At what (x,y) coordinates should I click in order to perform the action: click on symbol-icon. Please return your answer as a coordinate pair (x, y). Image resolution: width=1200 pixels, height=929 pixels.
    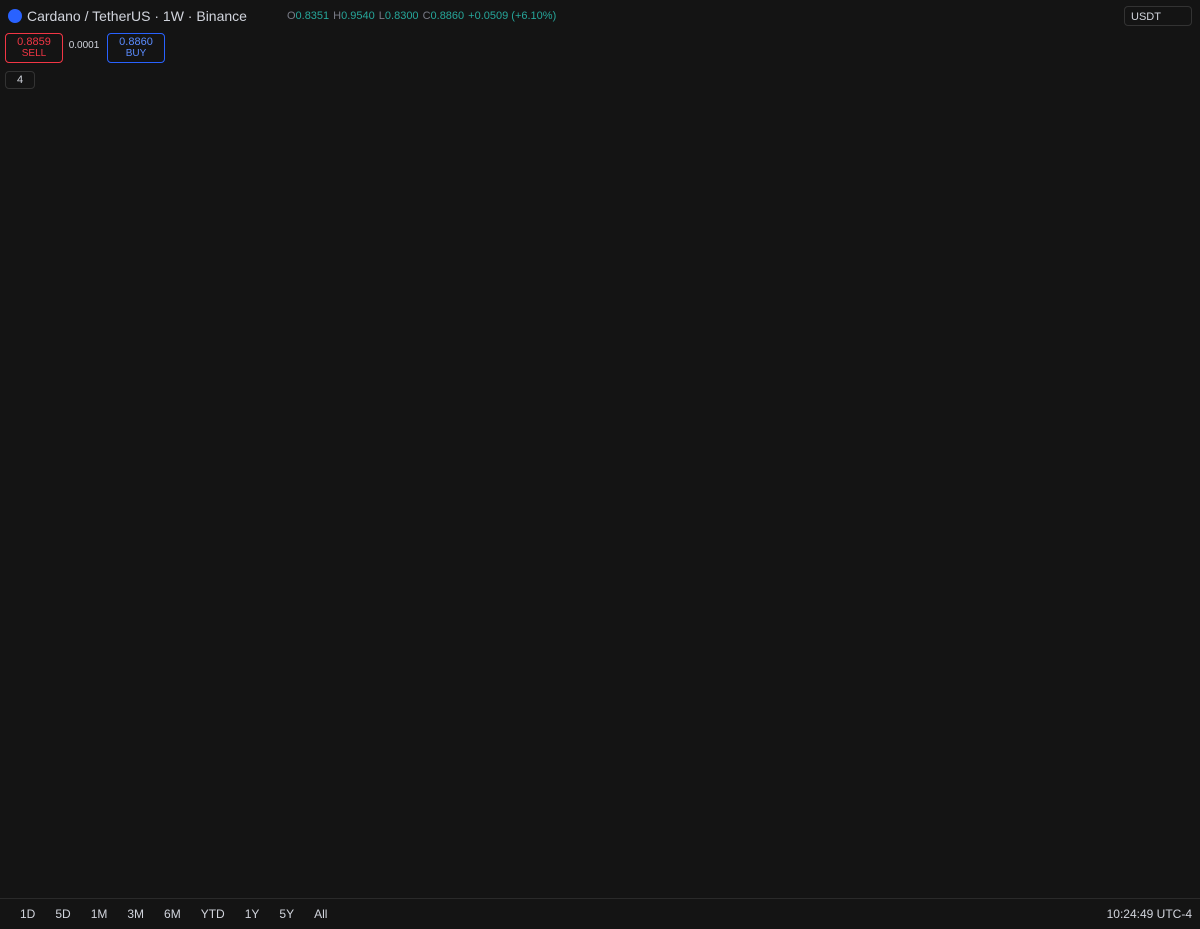
    Looking at the image, I should click on (15, 16).